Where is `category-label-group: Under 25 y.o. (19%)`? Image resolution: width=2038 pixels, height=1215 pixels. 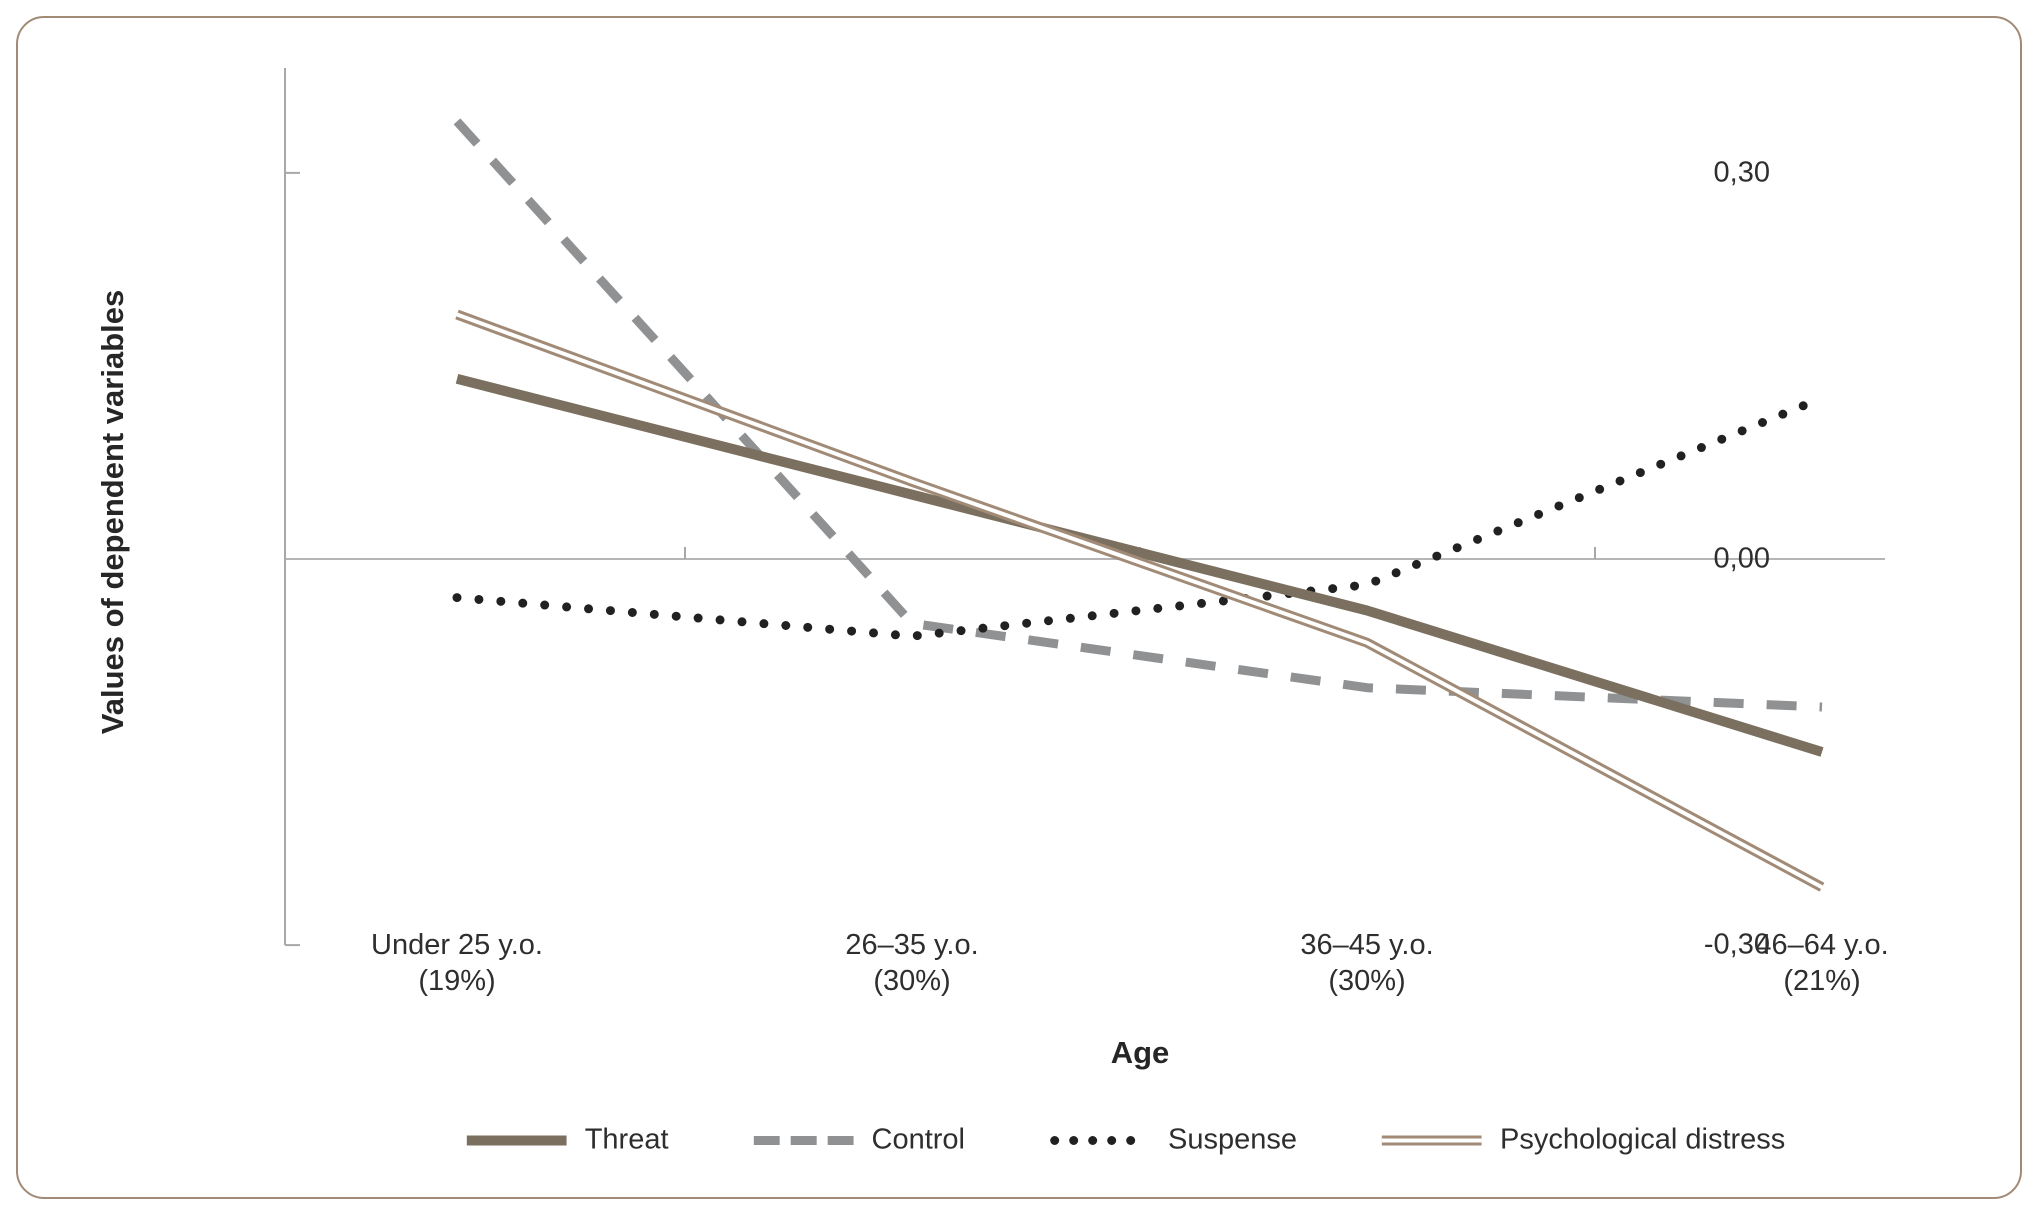
category-label-group: Under 25 y.o. (19%) is located at coordinates (457, 963).